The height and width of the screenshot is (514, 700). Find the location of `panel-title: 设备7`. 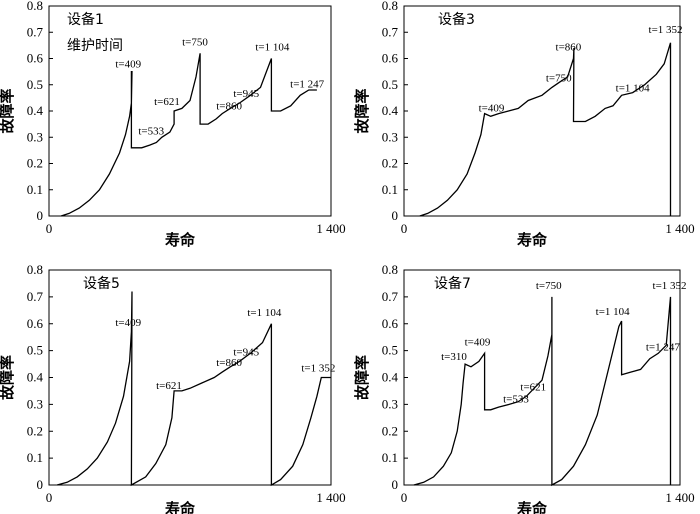

panel-title: 设备7 is located at coordinates (452, 283).